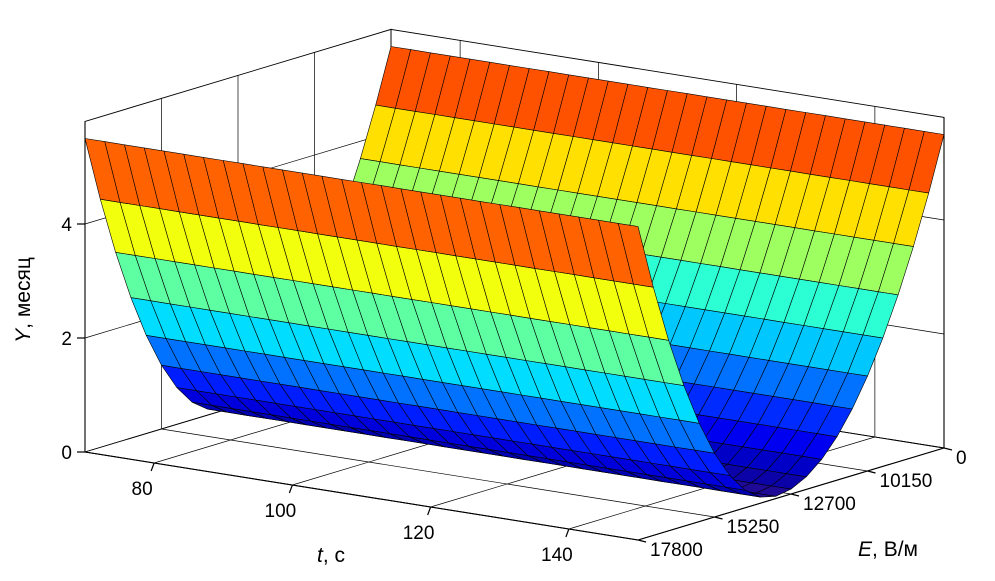  Describe the element at coordinates (331, 555) in the screenshot. I see `x-axis-title: t, с` at that location.